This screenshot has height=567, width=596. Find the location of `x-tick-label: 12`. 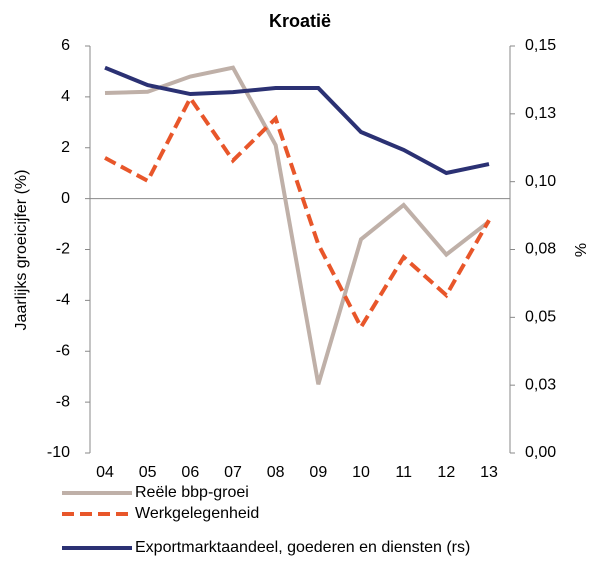

x-tick-label: 12 is located at coordinates (446, 472).